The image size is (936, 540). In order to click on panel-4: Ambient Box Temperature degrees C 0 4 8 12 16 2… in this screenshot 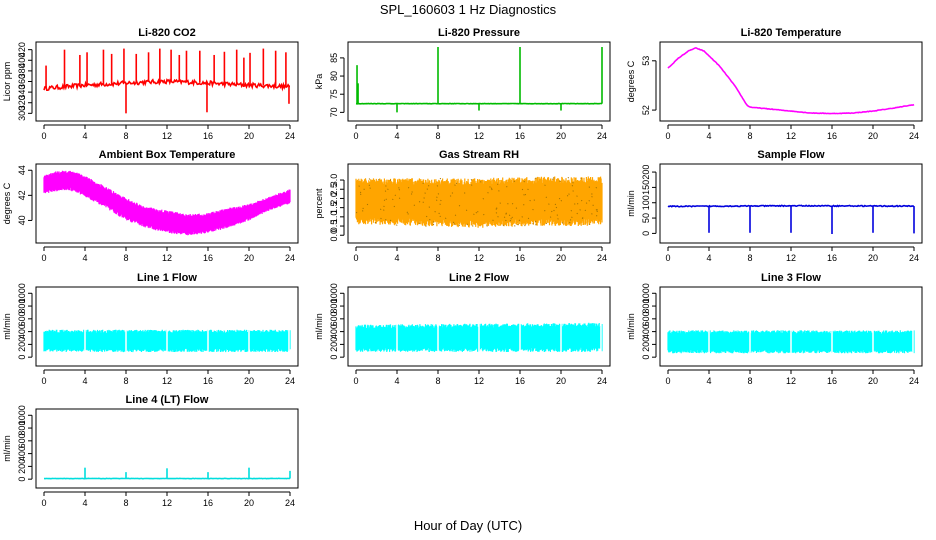, I will do `click(150, 206)`.